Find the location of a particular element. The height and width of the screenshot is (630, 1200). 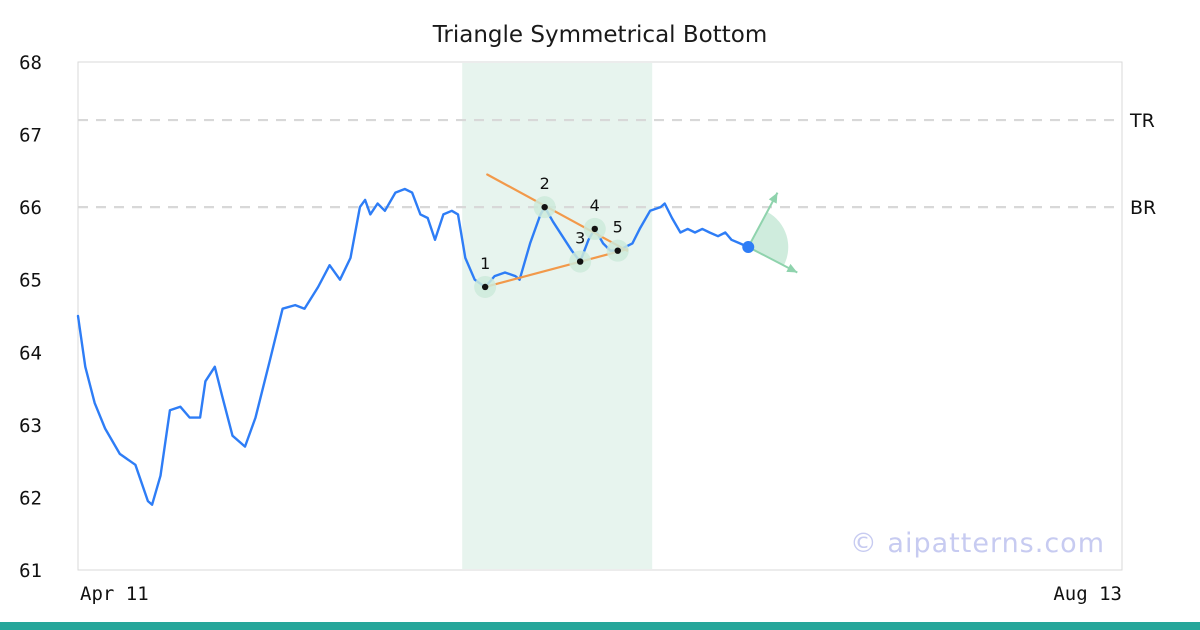

pattern-point-label: 4 is located at coordinates (595, 205).